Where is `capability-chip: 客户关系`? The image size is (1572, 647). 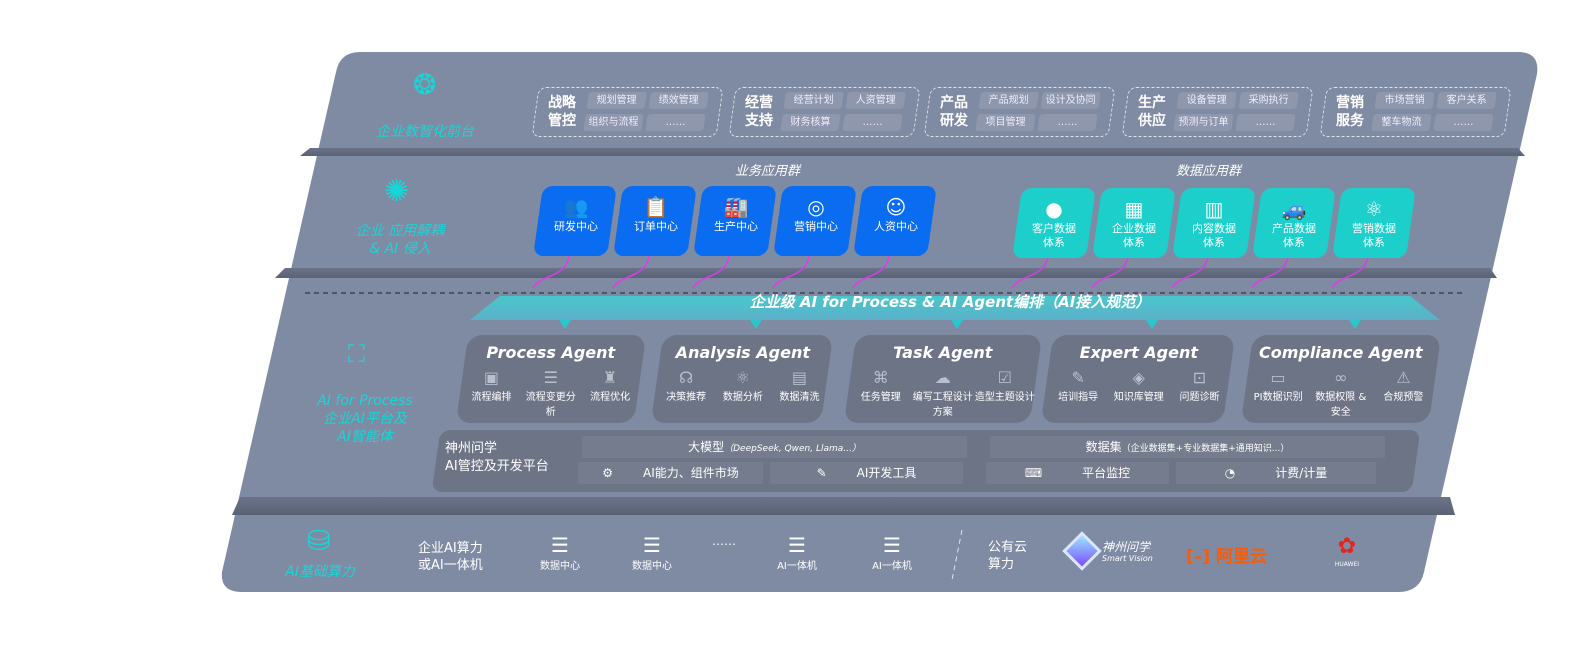
capability-chip: 客户关系 is located at coordinates (1466, 100).